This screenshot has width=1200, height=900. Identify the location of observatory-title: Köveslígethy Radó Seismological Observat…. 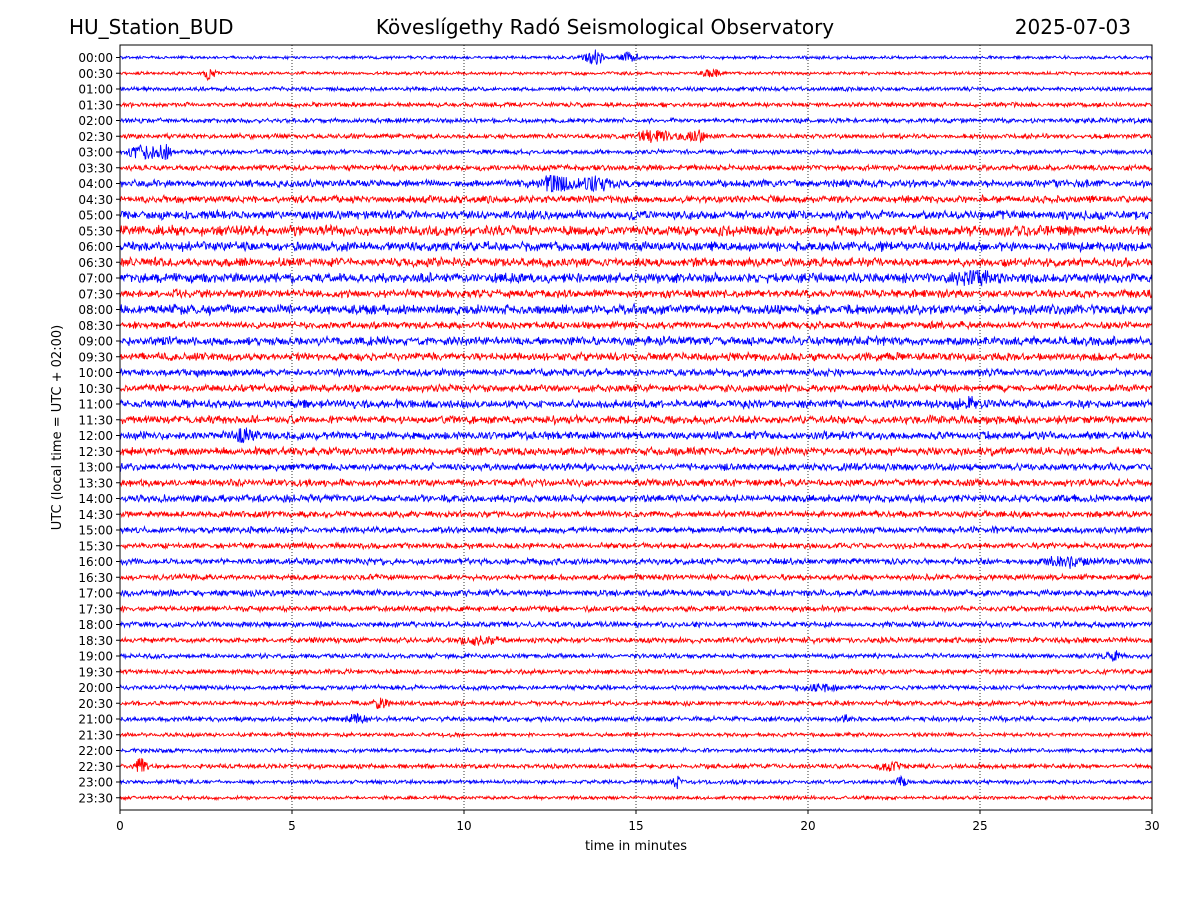
(605, 27).